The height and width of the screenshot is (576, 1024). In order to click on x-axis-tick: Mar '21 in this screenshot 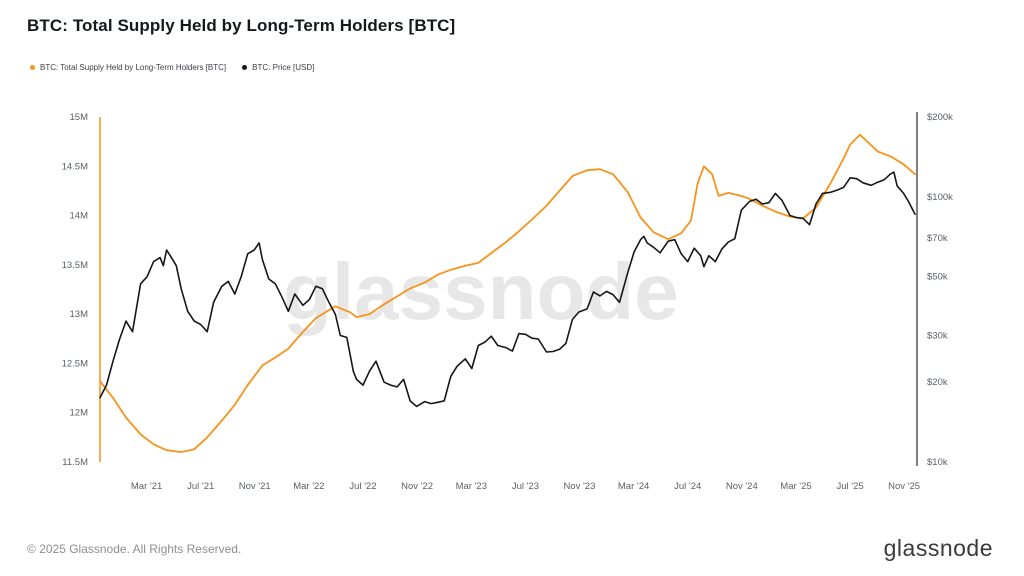, I will do `click(146, 486)`.